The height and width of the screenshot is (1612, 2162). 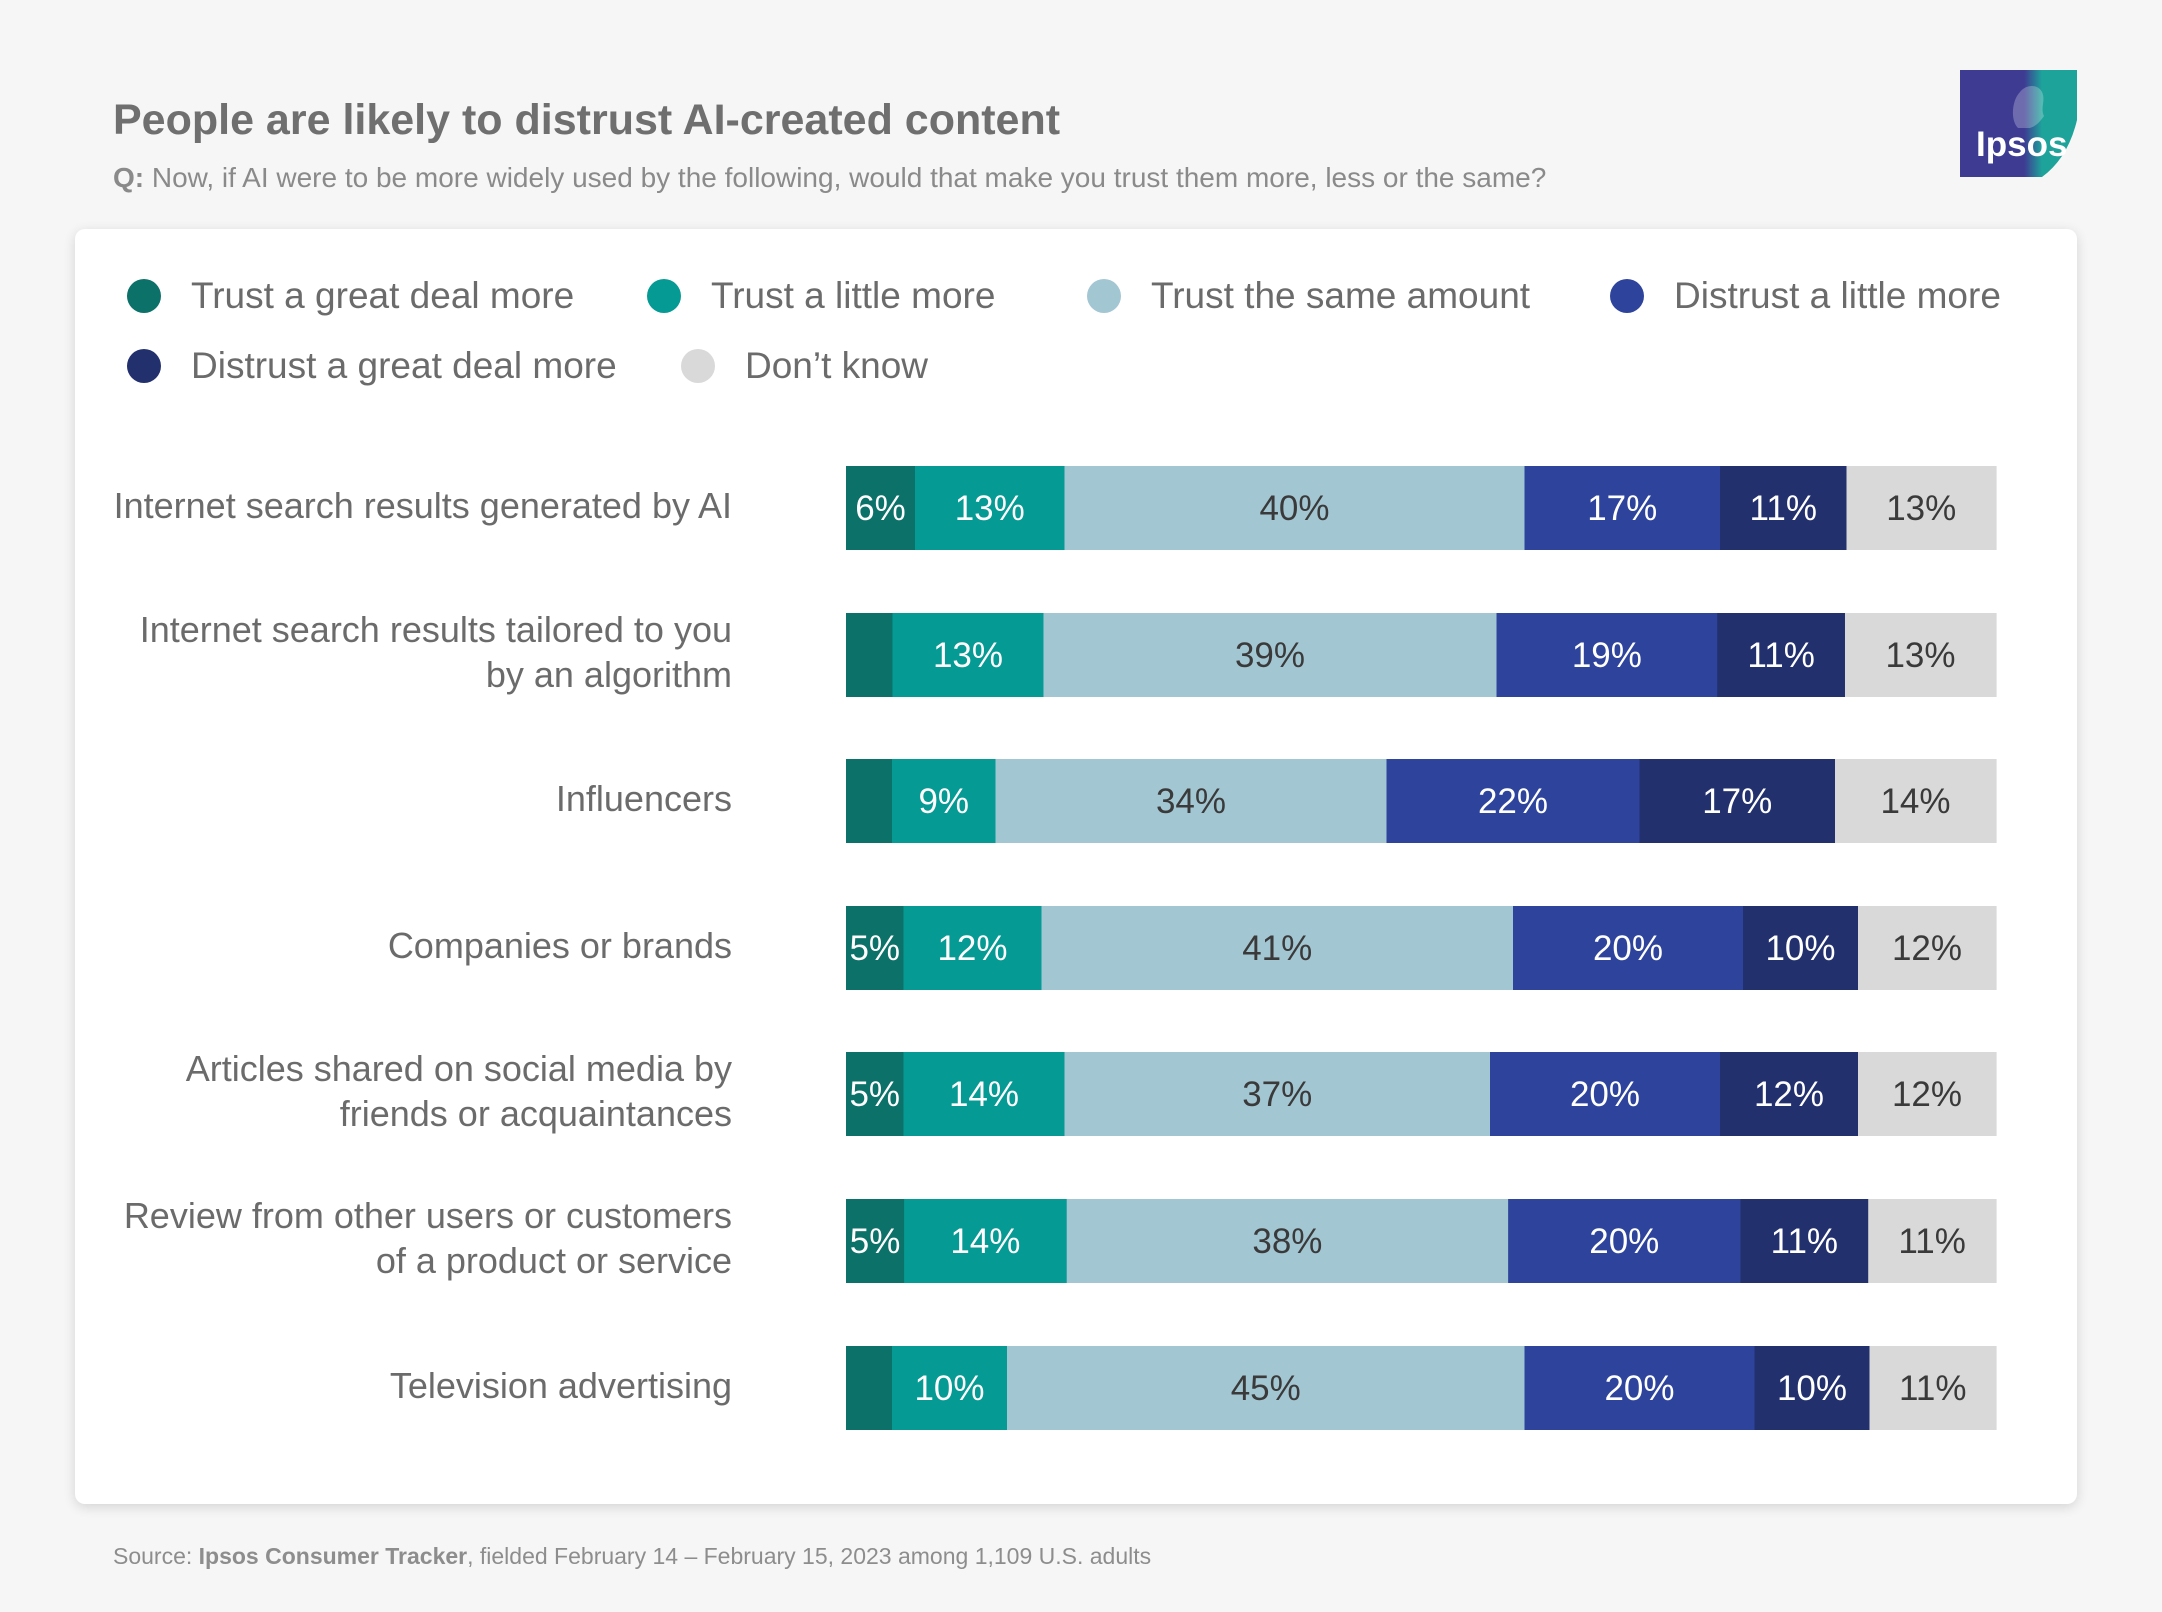 What do you see at coordinates (422, 505) in the screenshot?
I see `category-label-line: Internet search results generated by AI` at bounding box center [422, 505].